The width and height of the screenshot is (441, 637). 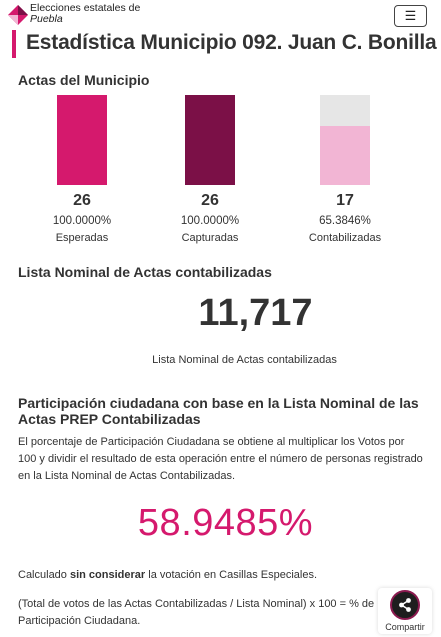 I want to click on acta-count: 17, so click(x=345, y=200).